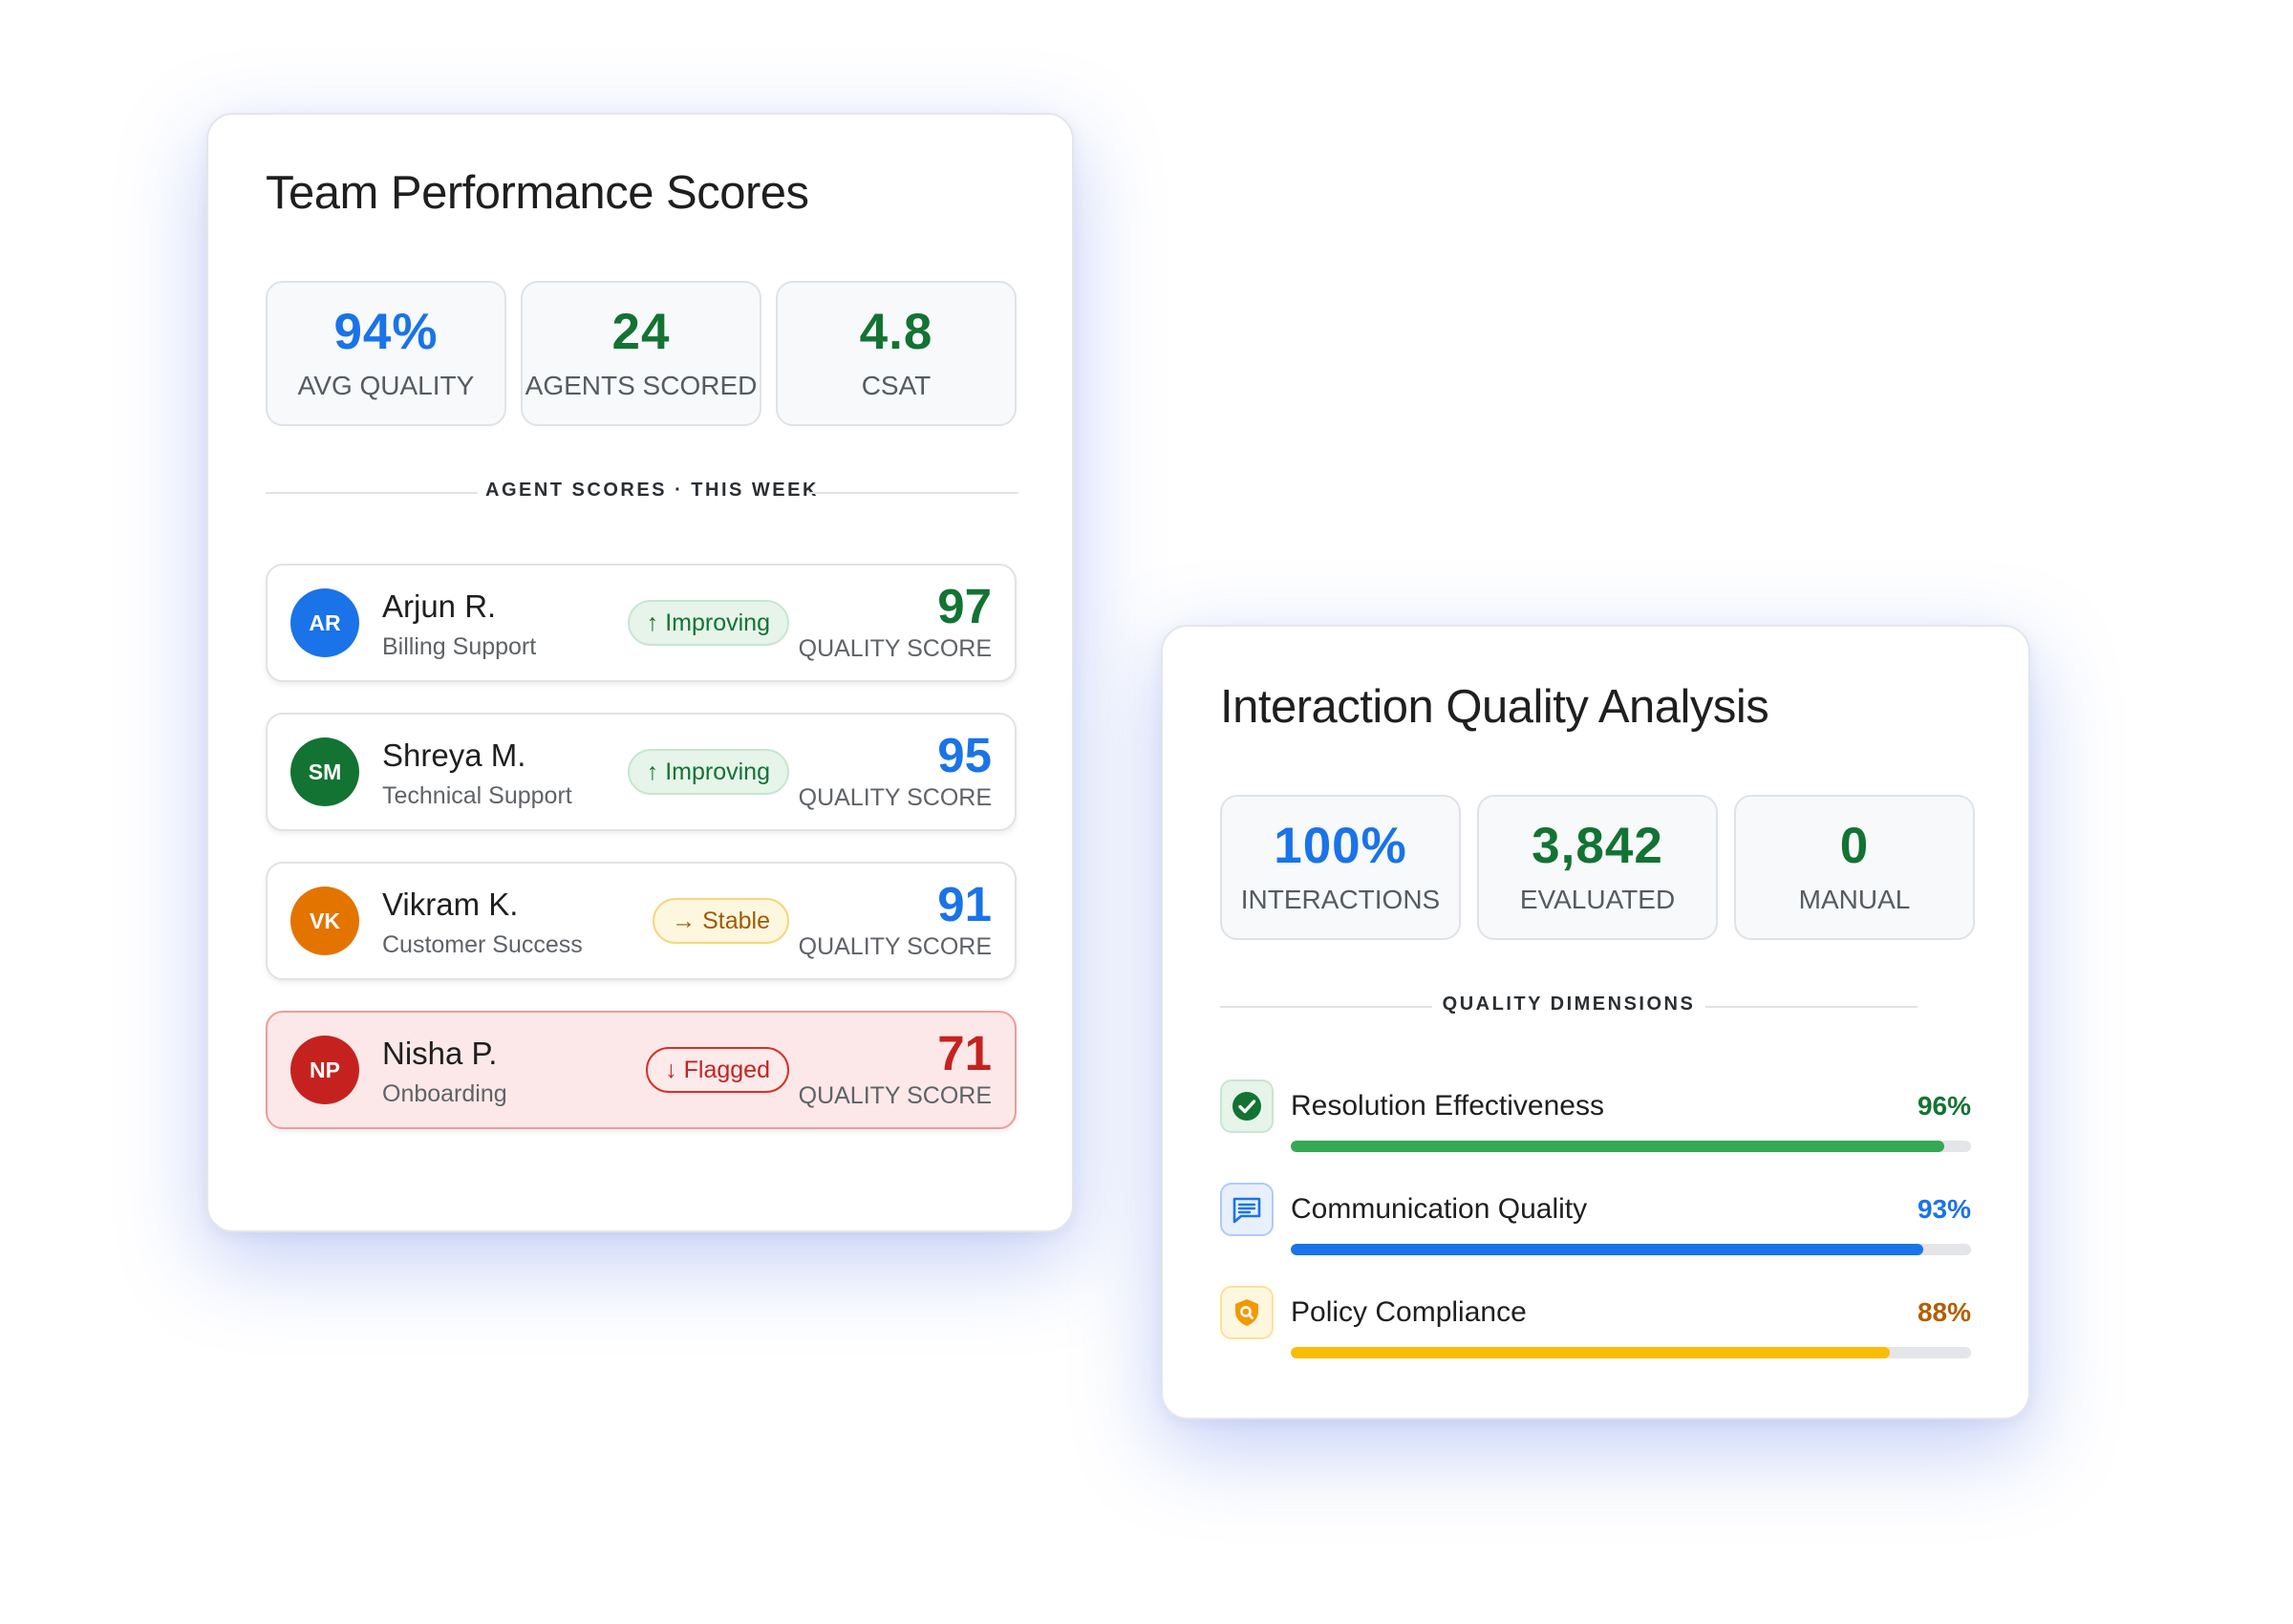  Describe the element at coordinates (964, 1053) in the screenshot. I see `quality-score: 71` at that location.